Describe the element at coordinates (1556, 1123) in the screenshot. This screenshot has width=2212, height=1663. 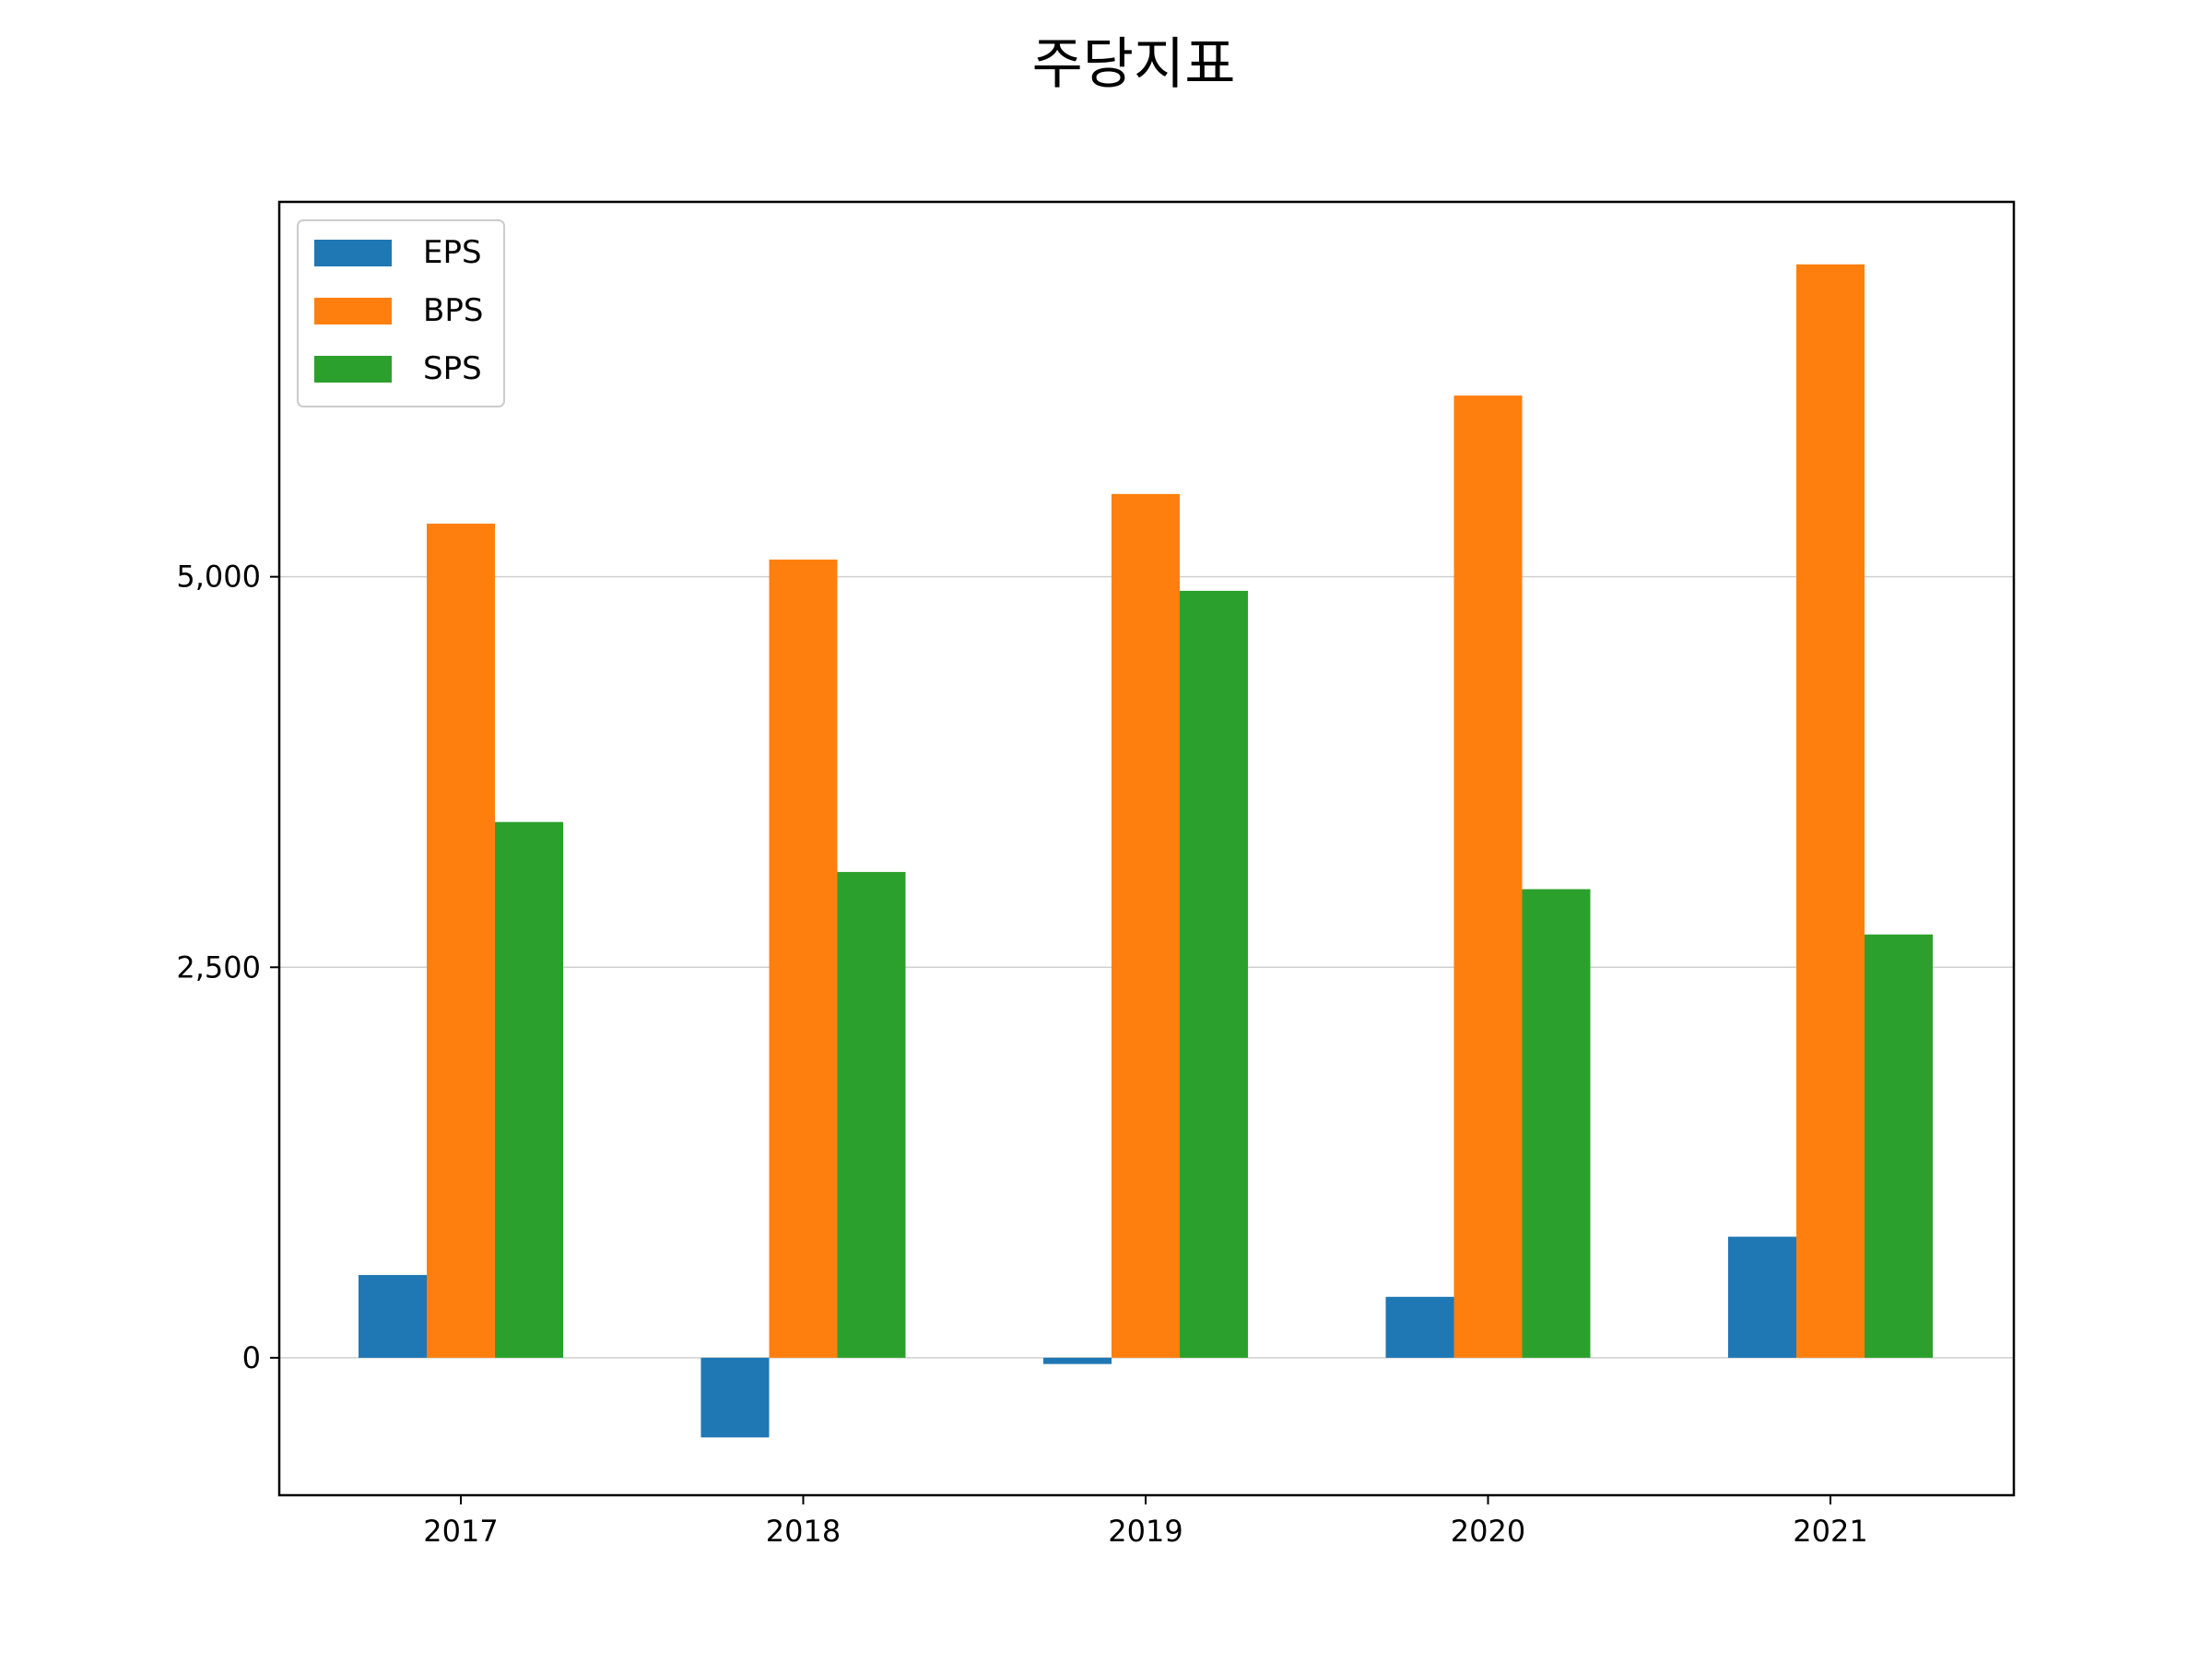
I see `bar-sps-2020` at that location.